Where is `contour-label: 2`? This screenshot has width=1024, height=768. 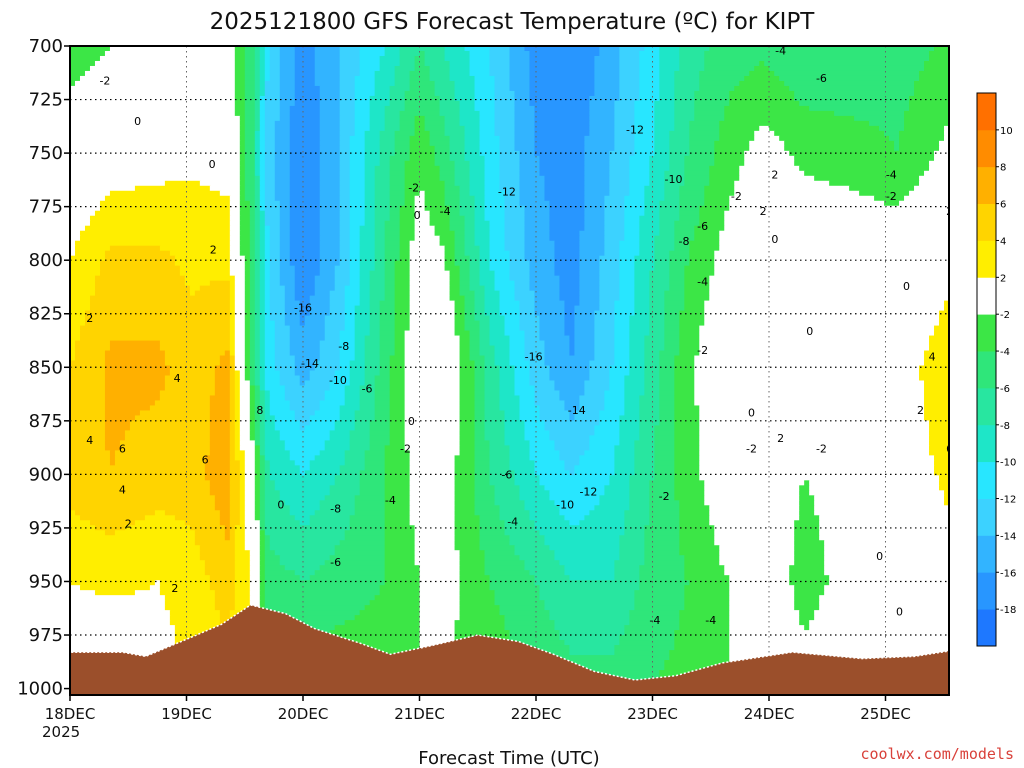 contour-label: 2 is located at coordinates (213, 249).